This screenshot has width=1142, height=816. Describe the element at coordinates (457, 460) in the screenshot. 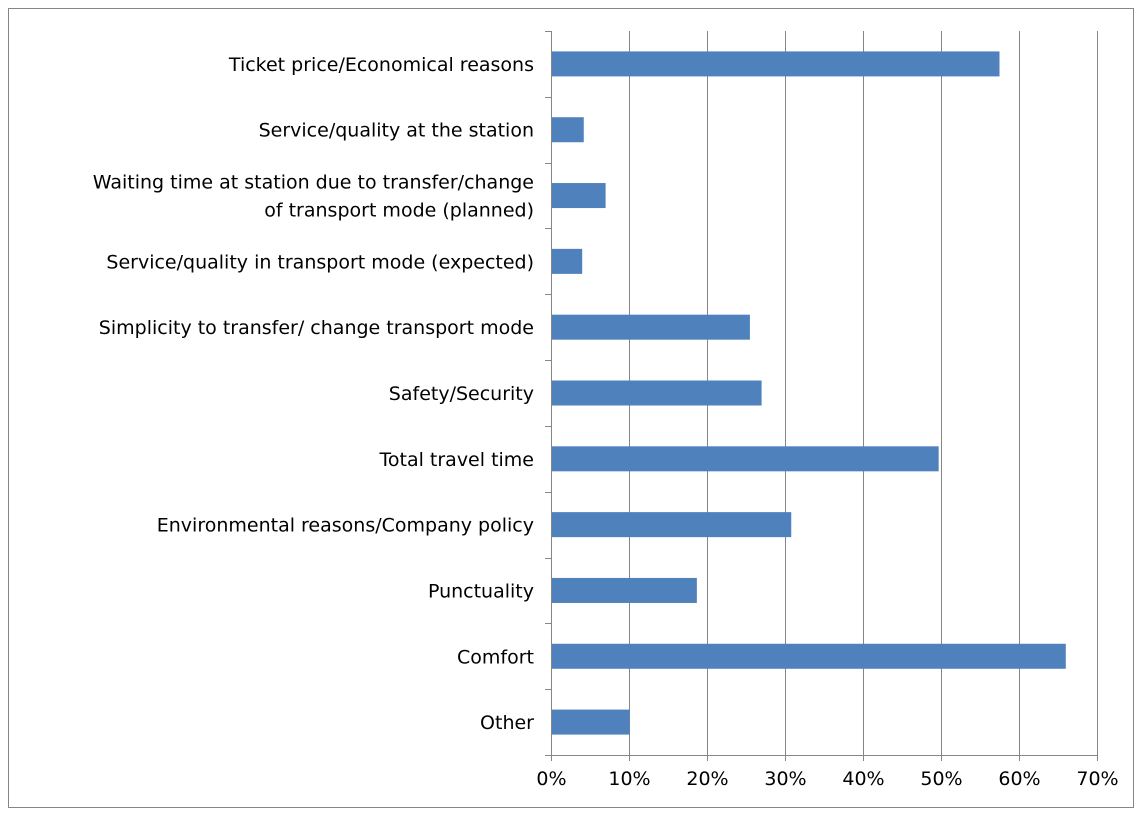

I see `category-label: Total travel time` at that location.